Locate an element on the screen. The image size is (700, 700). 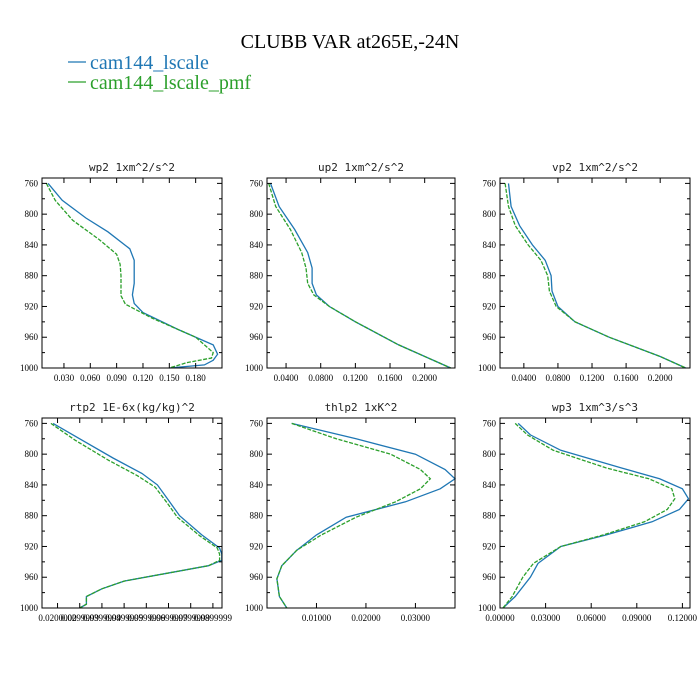
x-tick-label: 0.02000 is located at coordinates (366, 618).